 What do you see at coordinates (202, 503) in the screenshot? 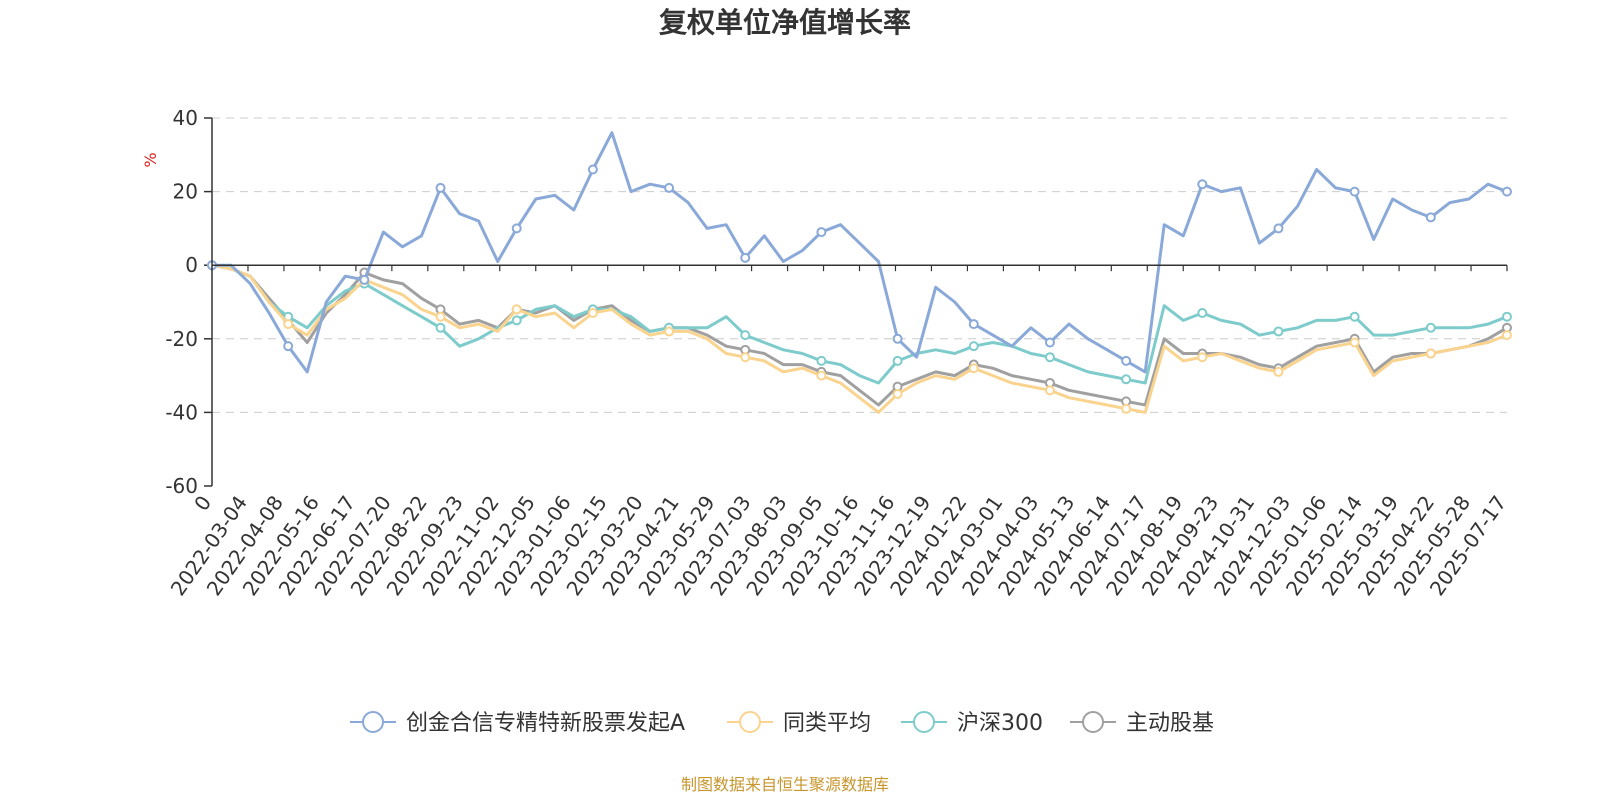
I see `x-tick-label: 0` at bounding box center [202, 503].